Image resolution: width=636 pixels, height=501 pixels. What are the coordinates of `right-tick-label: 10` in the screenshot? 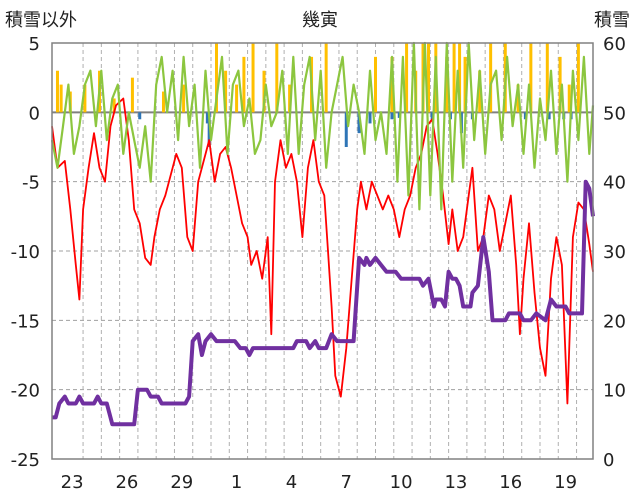 It's located at (614, 391).